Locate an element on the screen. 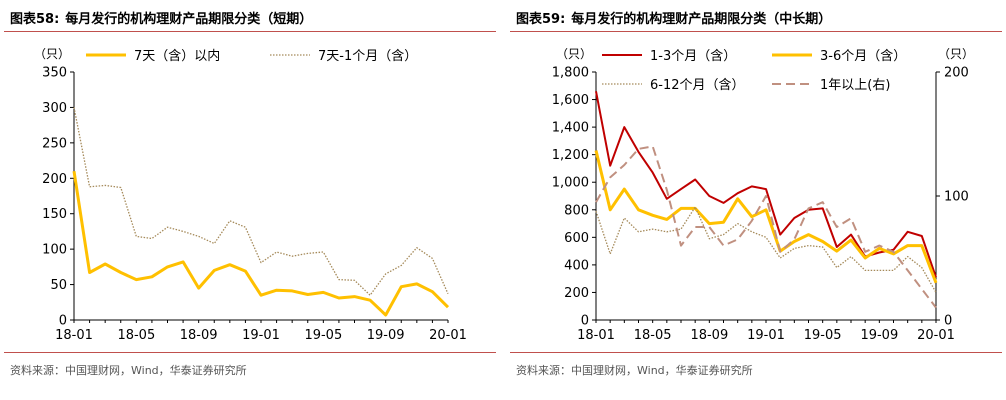 Image resolution: width=1006 pixels, height=400 pixels. y-tick-label: 600 is located at coordinates (576, 238).